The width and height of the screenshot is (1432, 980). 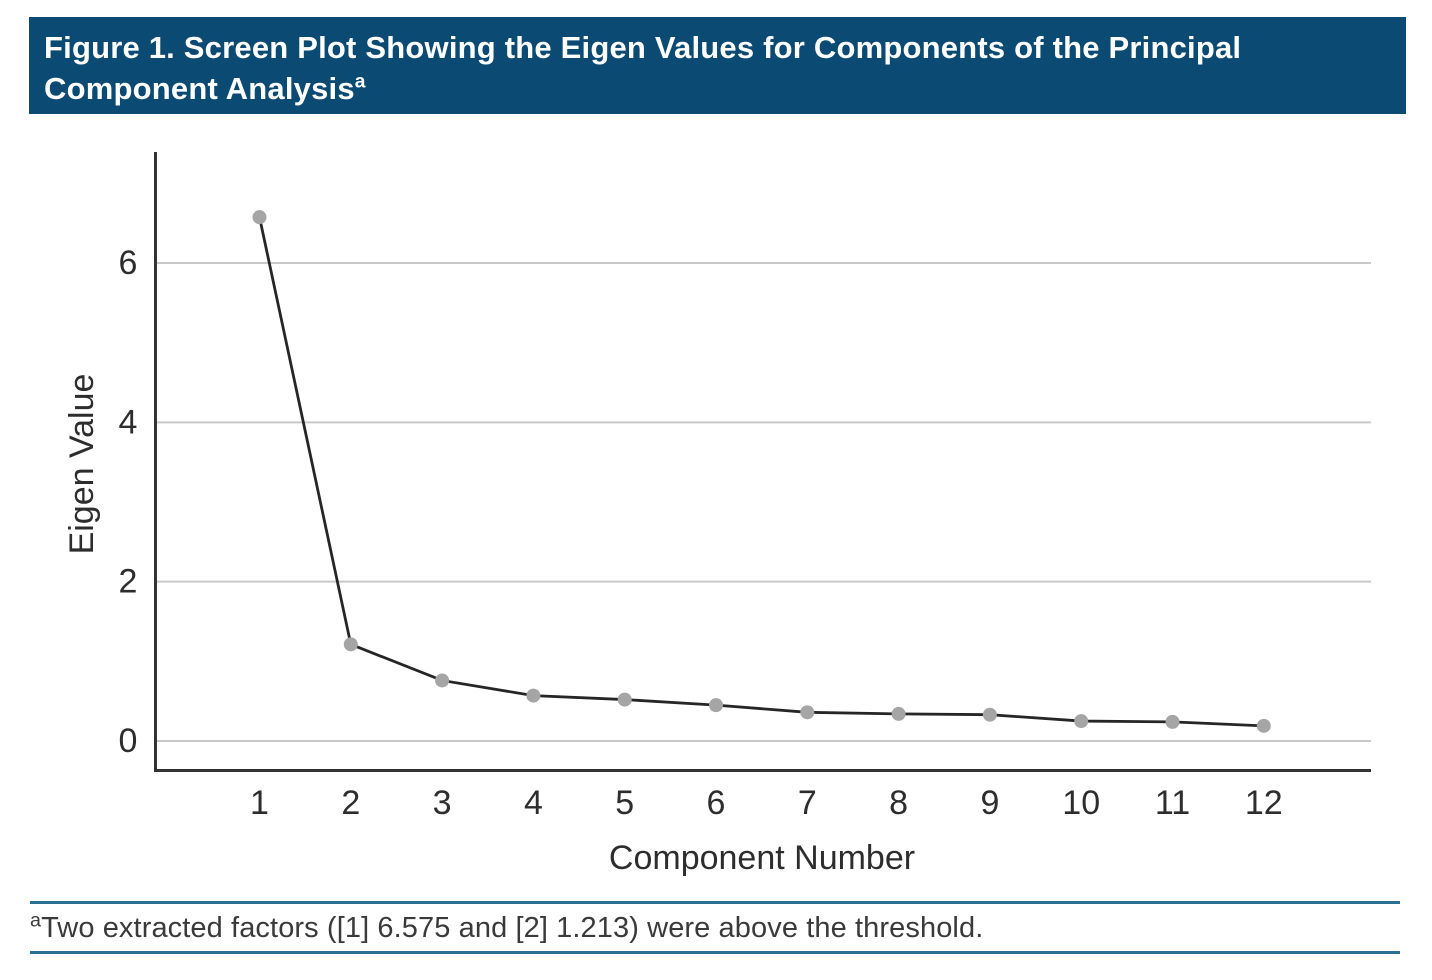 I want to click on x-tick-label-7: 7, so click(x=807, y=803).